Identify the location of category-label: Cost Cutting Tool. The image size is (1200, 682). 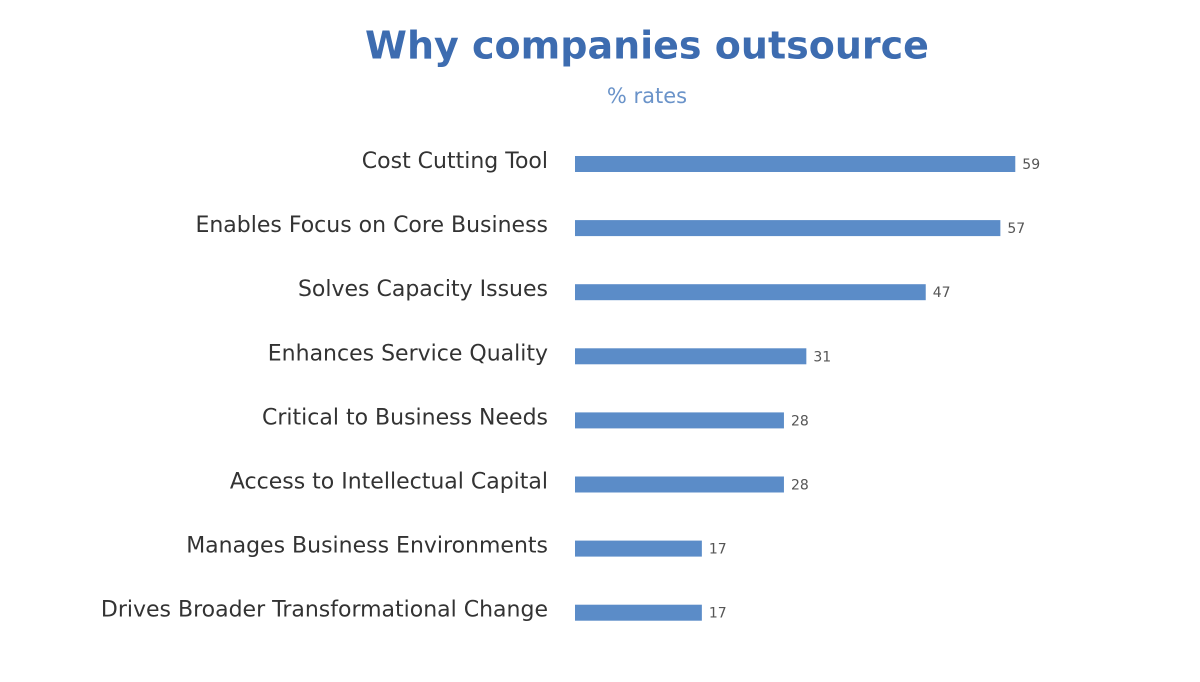
(455, 161).